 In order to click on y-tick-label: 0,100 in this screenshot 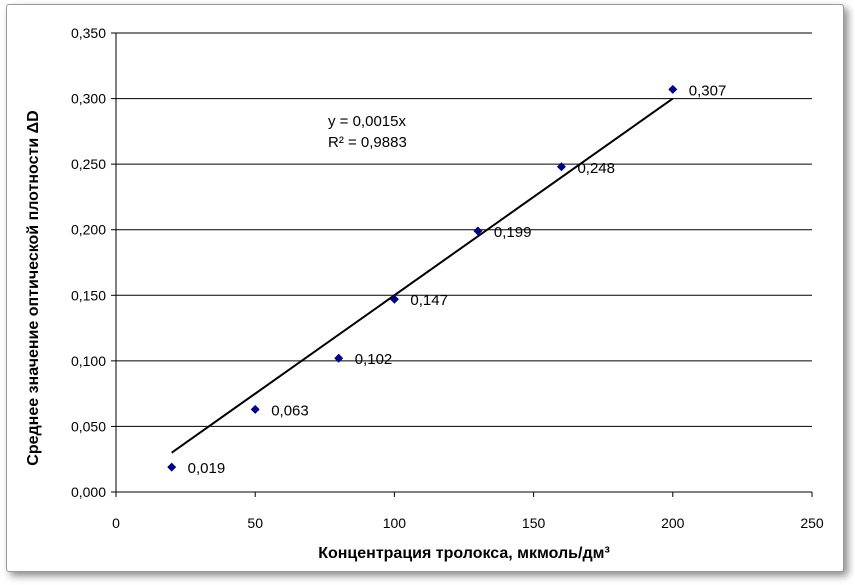, I will do `click(88, 361)`.